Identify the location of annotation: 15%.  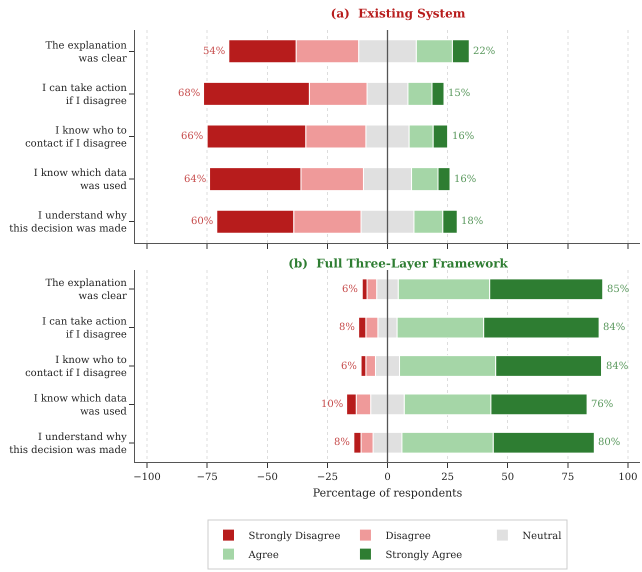
(459, 93).